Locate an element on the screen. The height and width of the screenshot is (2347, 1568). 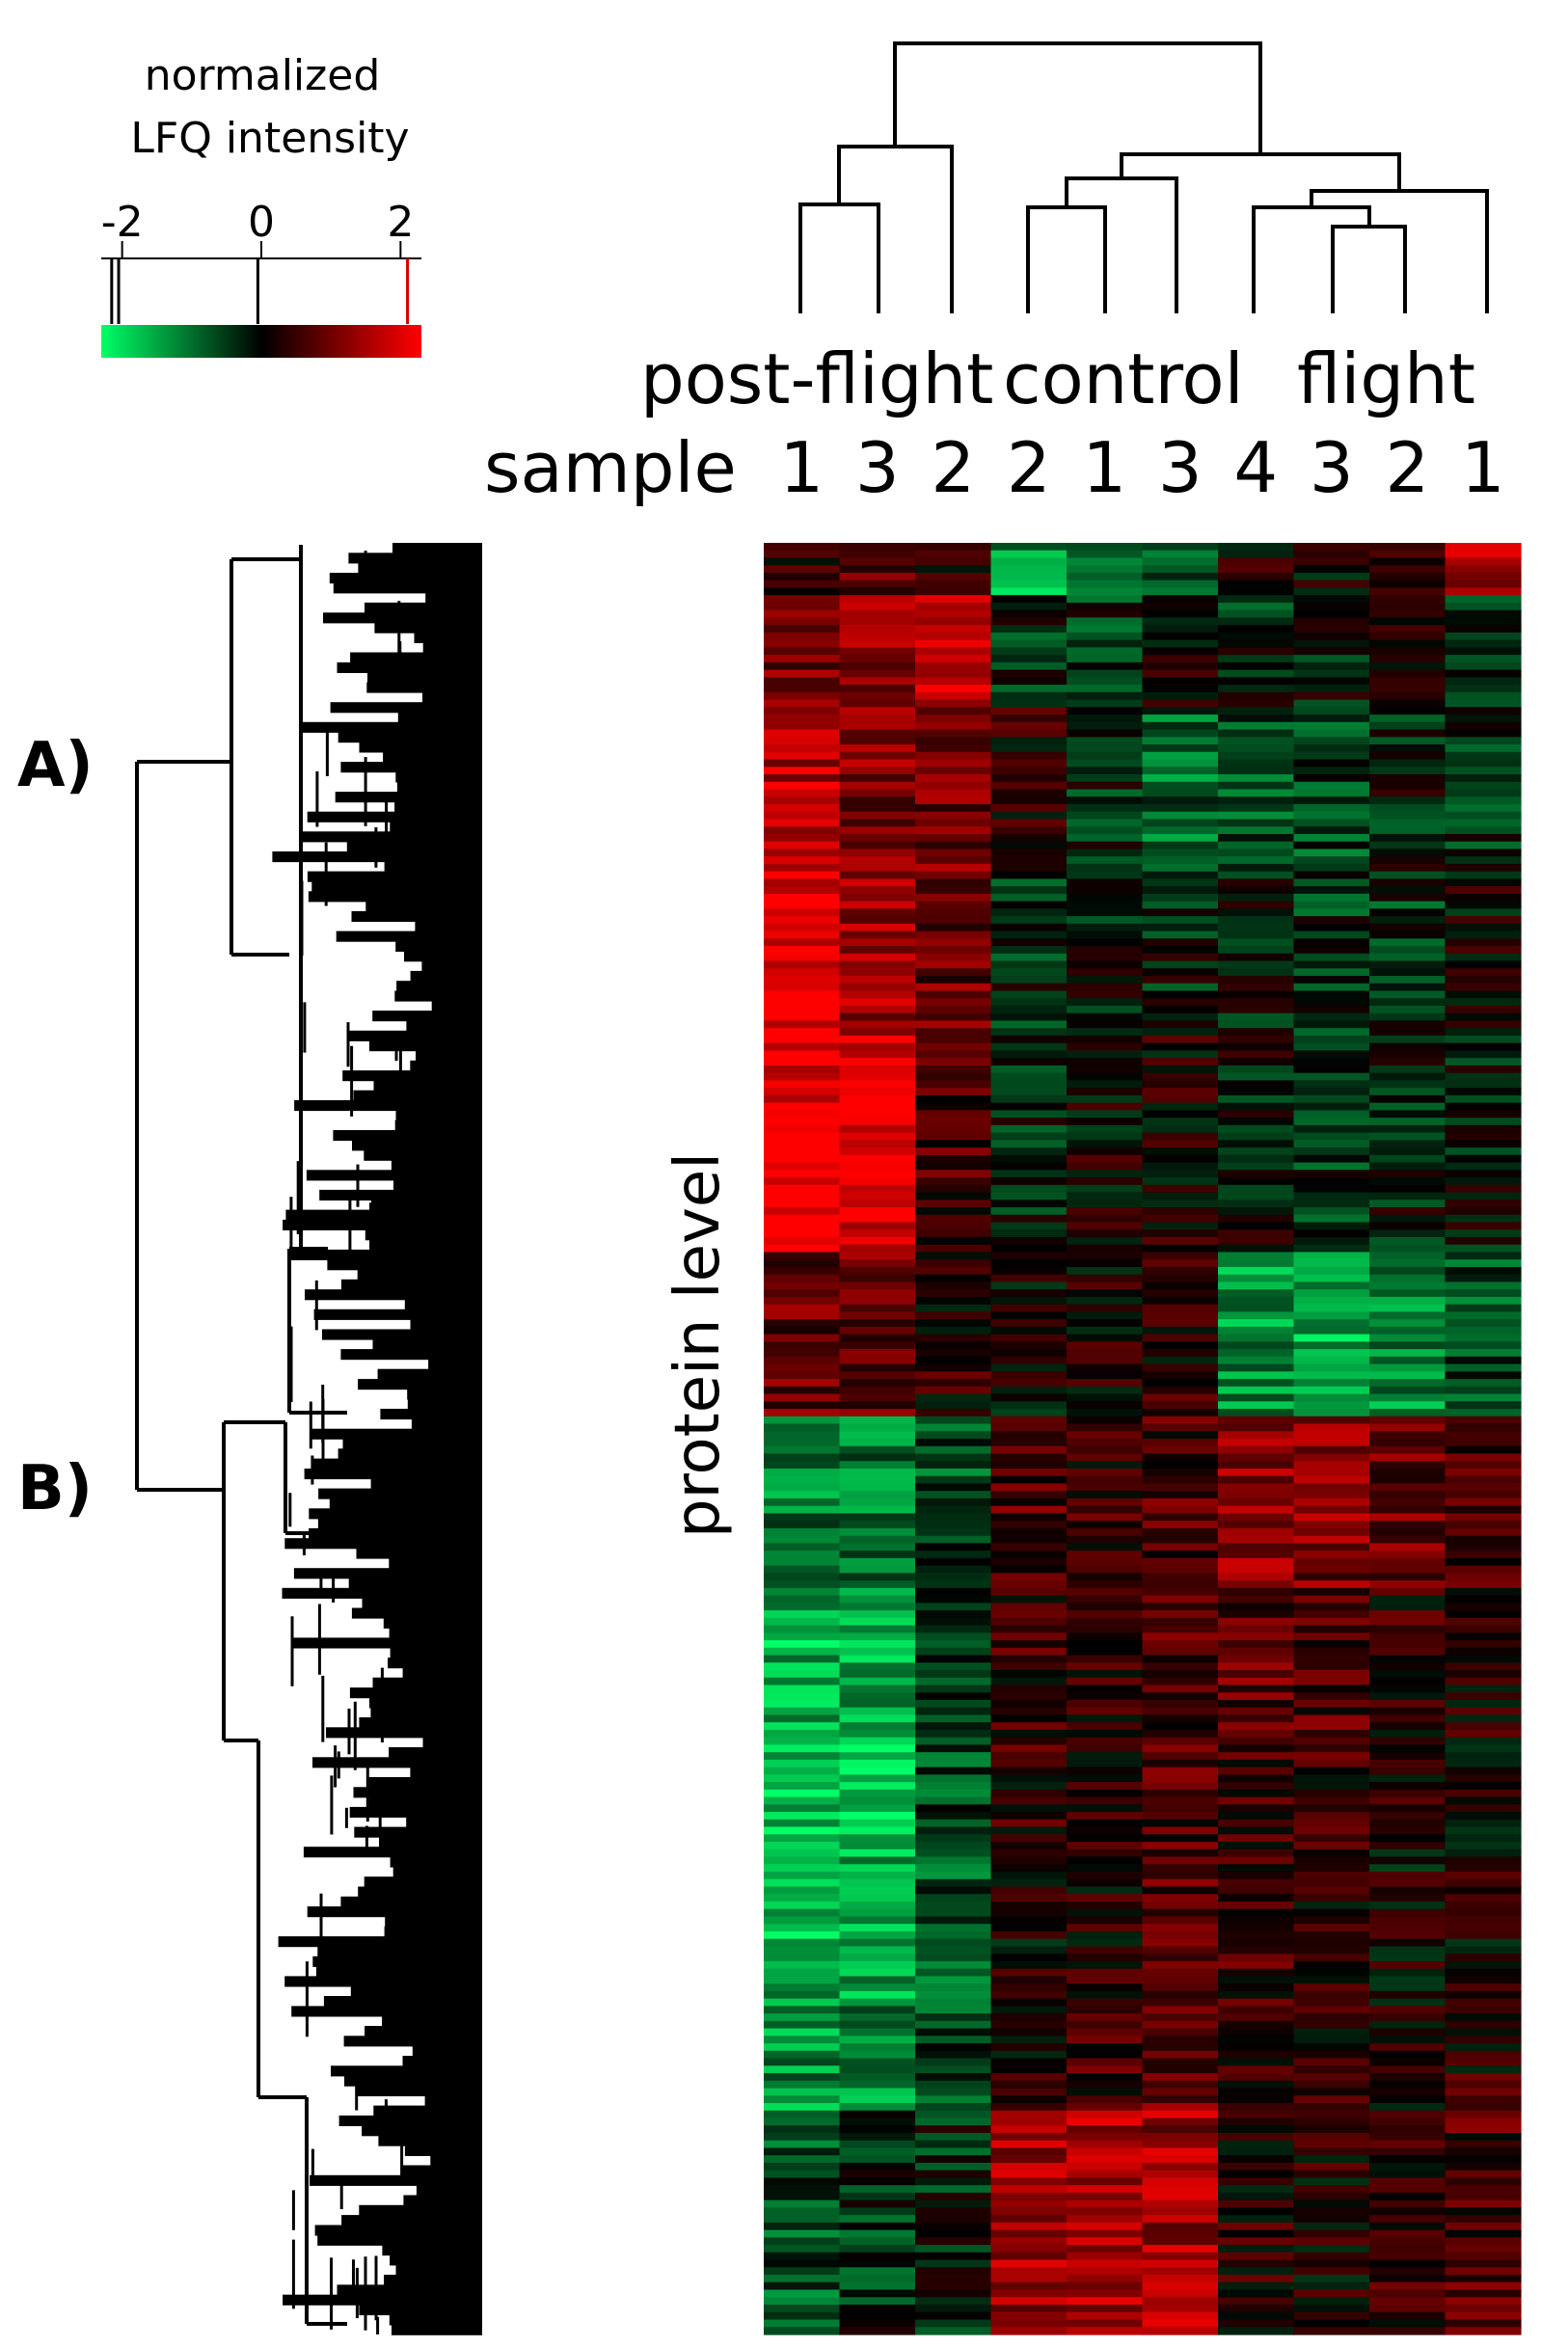
column-dendrogram is located at coordinates (1143, 177).